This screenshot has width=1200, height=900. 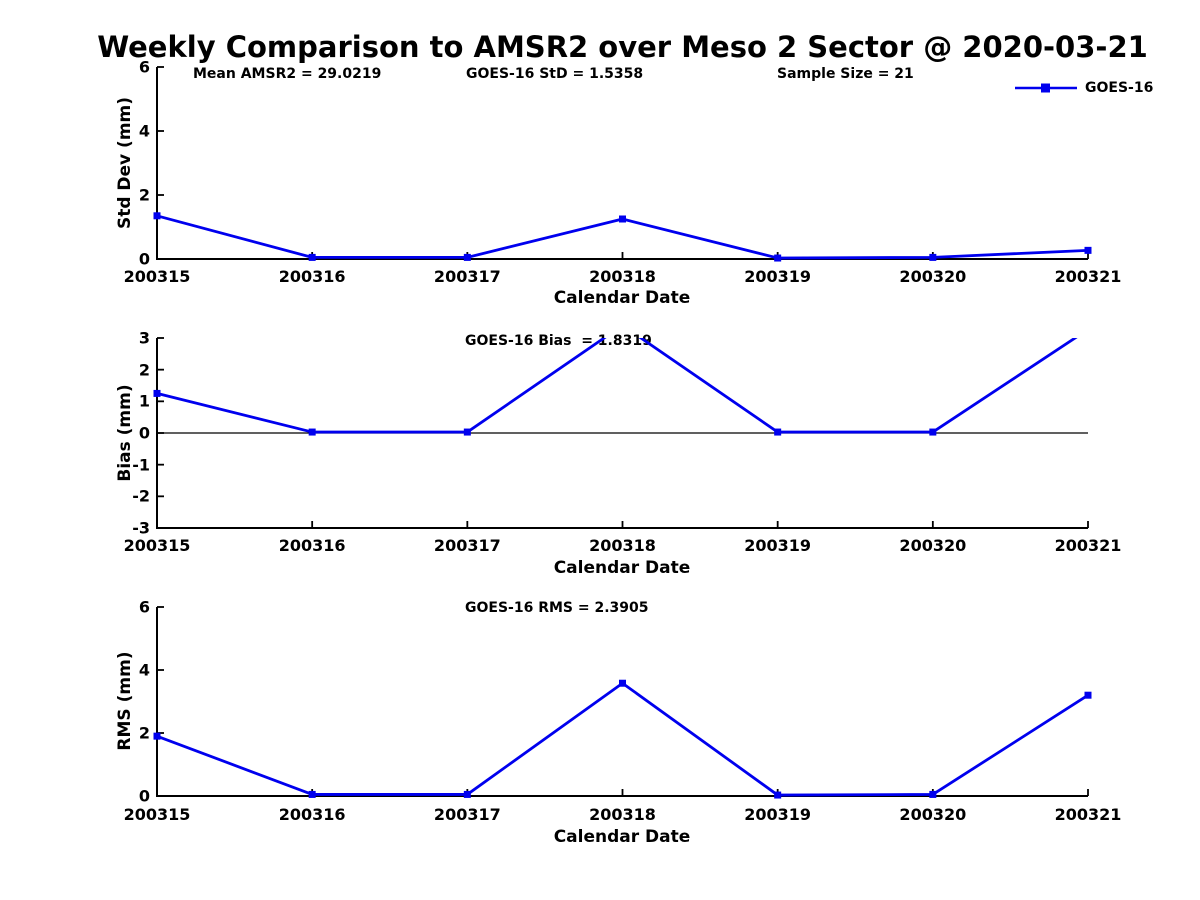 I want to click on y-tick-label: -3, so click(x=141, y=528).